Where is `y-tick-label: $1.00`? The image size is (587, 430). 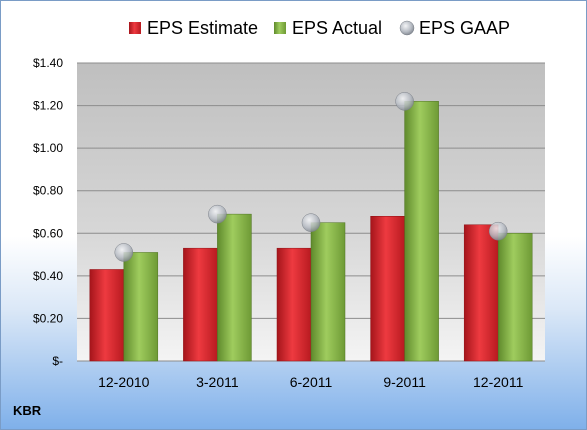
y-tick-label: $1.00 is located at coordinates (48, 148).